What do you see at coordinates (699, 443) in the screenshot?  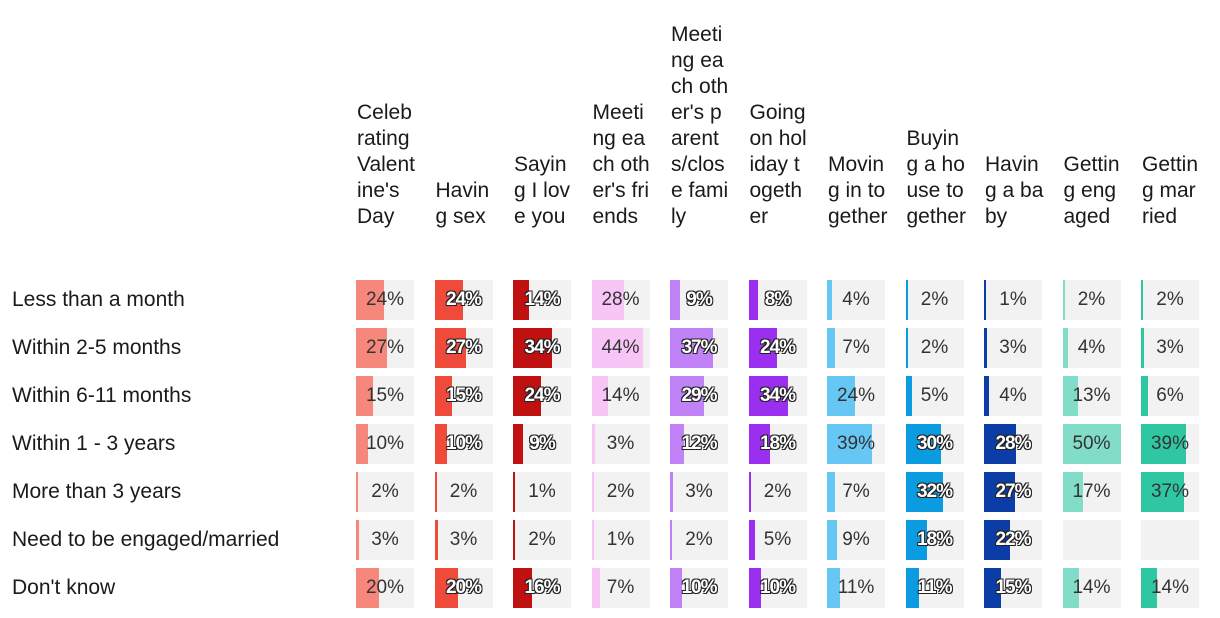 I see `data-label: 12%` at bounding box center [699, 443].